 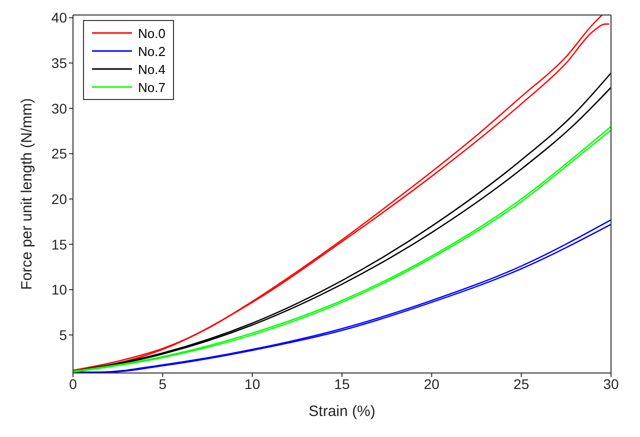 I want to click on x-tick-label: 25, so click(x=522, y=384).